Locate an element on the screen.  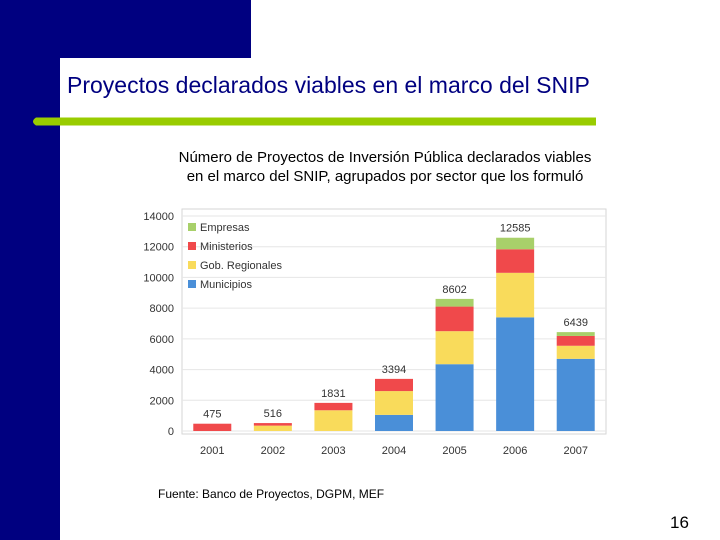
y-tick-label: 12000 is located at coordinates (158, 248).